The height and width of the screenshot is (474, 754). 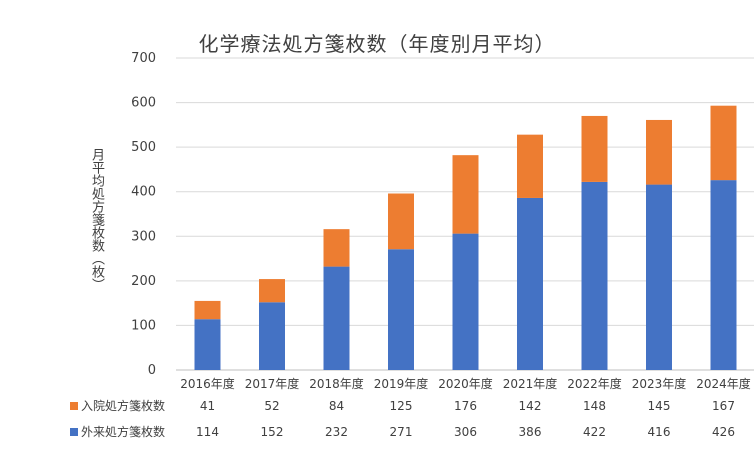 What do you see at coordinates (594, 406) in the screenshot?
I see `table-value: 148` at bounding box center [594, 406].